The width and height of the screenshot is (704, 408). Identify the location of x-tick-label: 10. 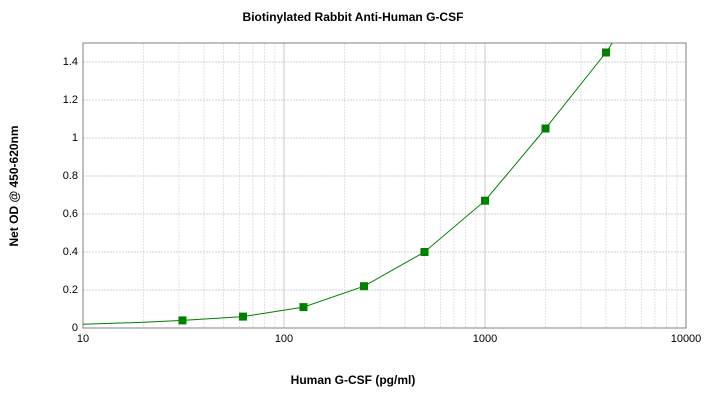
(83, 339).